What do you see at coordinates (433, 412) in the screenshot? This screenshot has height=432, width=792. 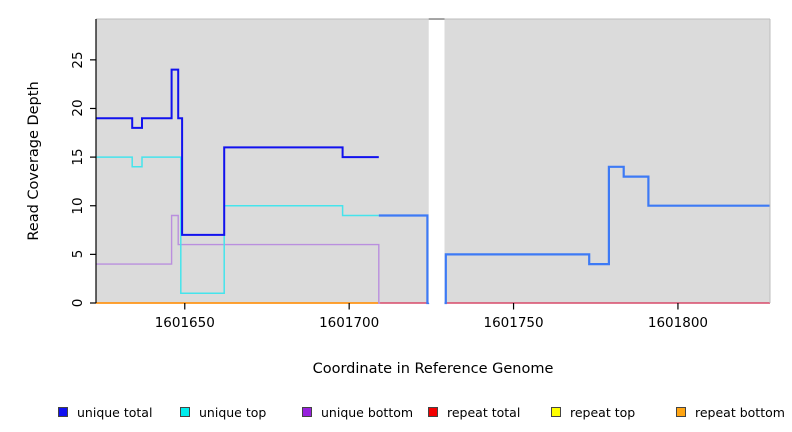 I see `repeat-total-swatch-icon` at bounding box center [433, 412].